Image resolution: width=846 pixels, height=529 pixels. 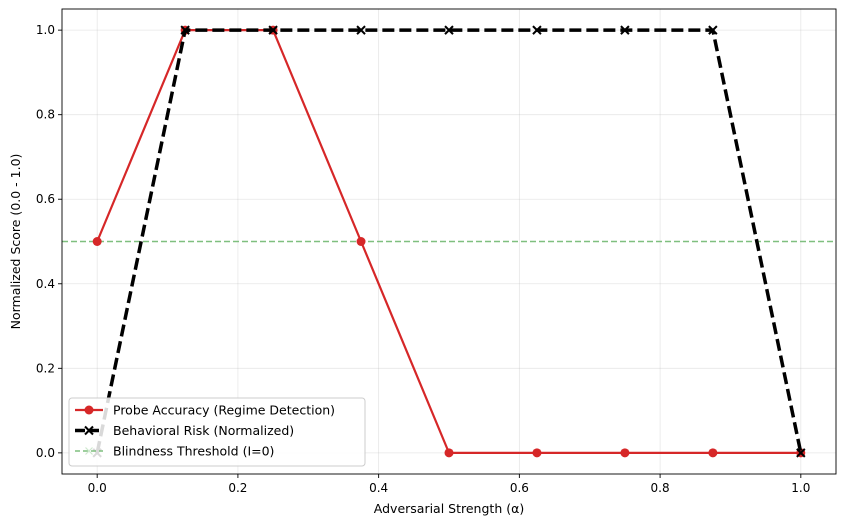 What do you see at coordinates (224, 410) in the screenshot?
I see `legend-label: Probe Accuracy (Regime Detection)` at bounding box center [224, 410].